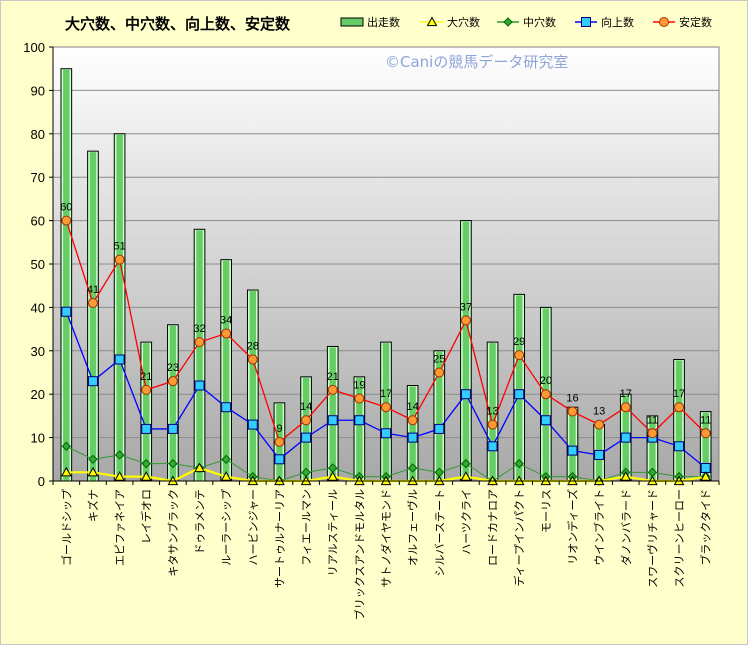 The height and width of the screenshot is (645, 748). What do you see at coordinates (38, 351) in the screenshot?
I see `y-tick-label: 30` at bounding box center [38, 351].